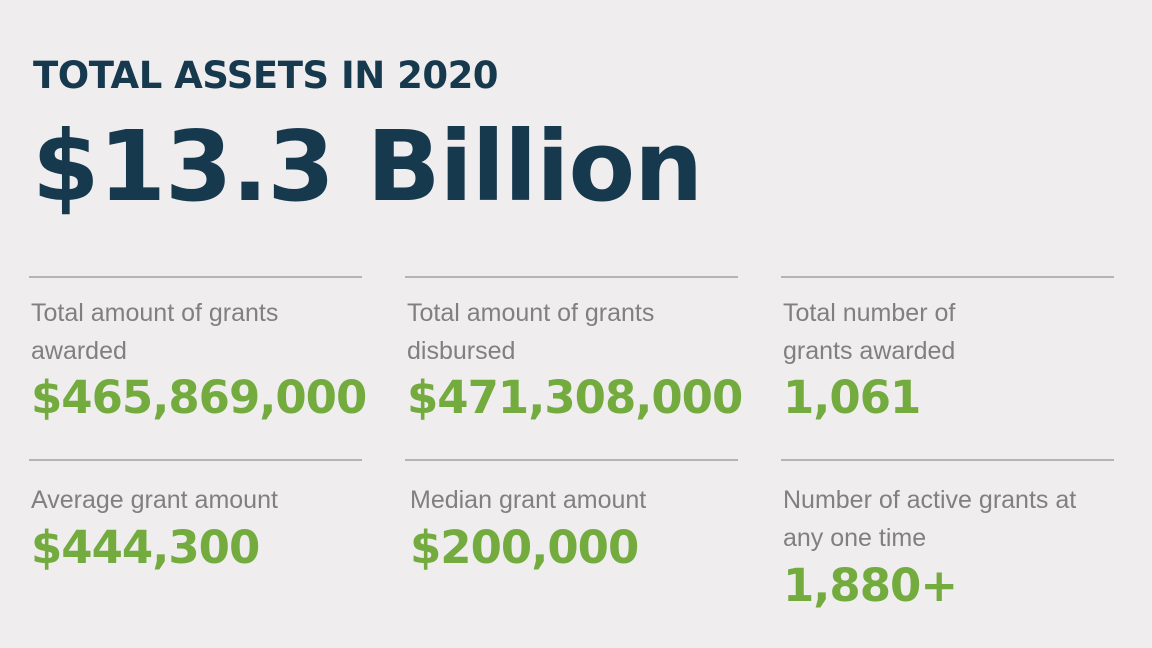 This screenshot has width=1152, height=648. Describe the element at coordinates (524, 547) in the screenshot. I see `stat-value: $200,000` at that location.